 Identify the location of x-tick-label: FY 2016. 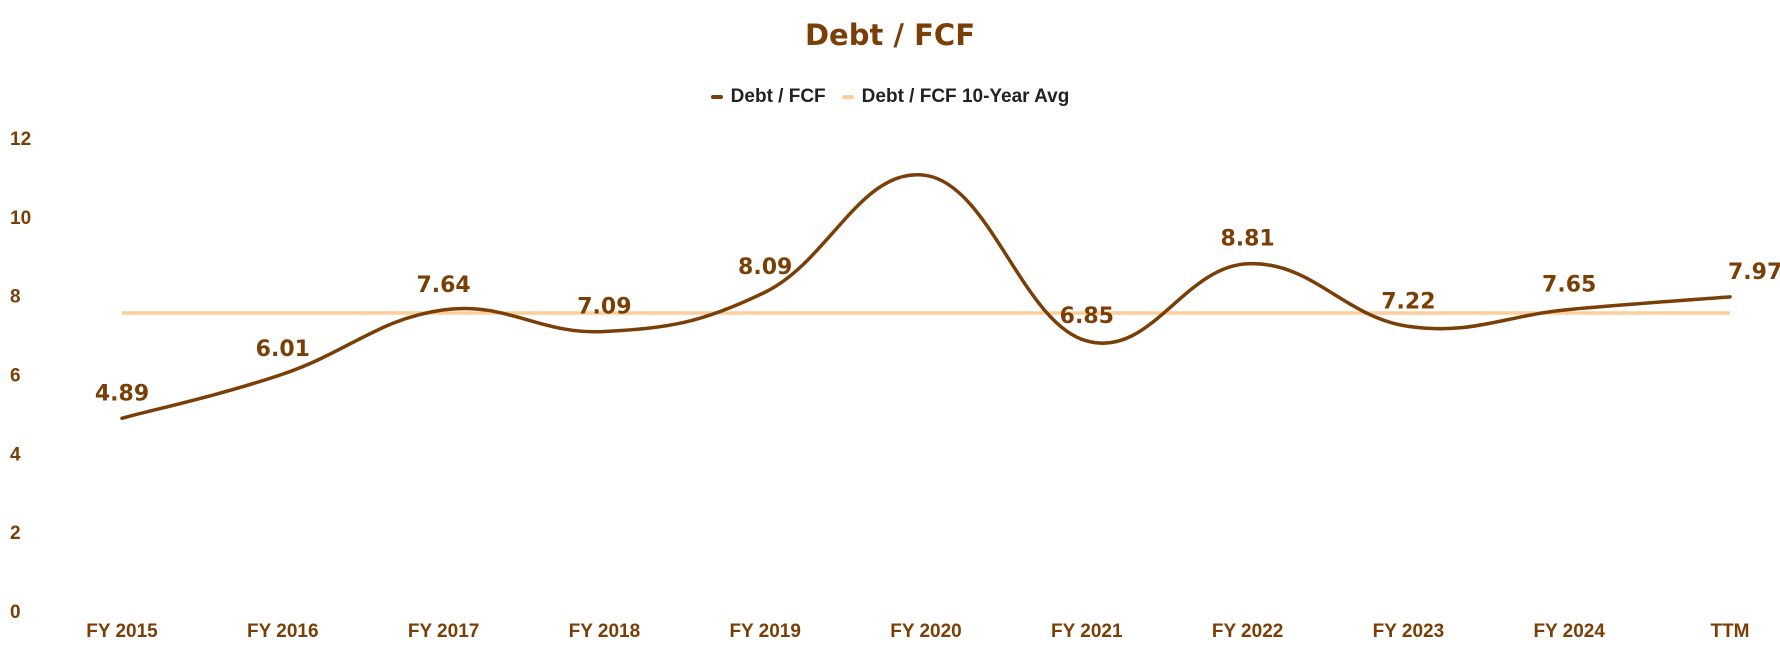
(282, 631).